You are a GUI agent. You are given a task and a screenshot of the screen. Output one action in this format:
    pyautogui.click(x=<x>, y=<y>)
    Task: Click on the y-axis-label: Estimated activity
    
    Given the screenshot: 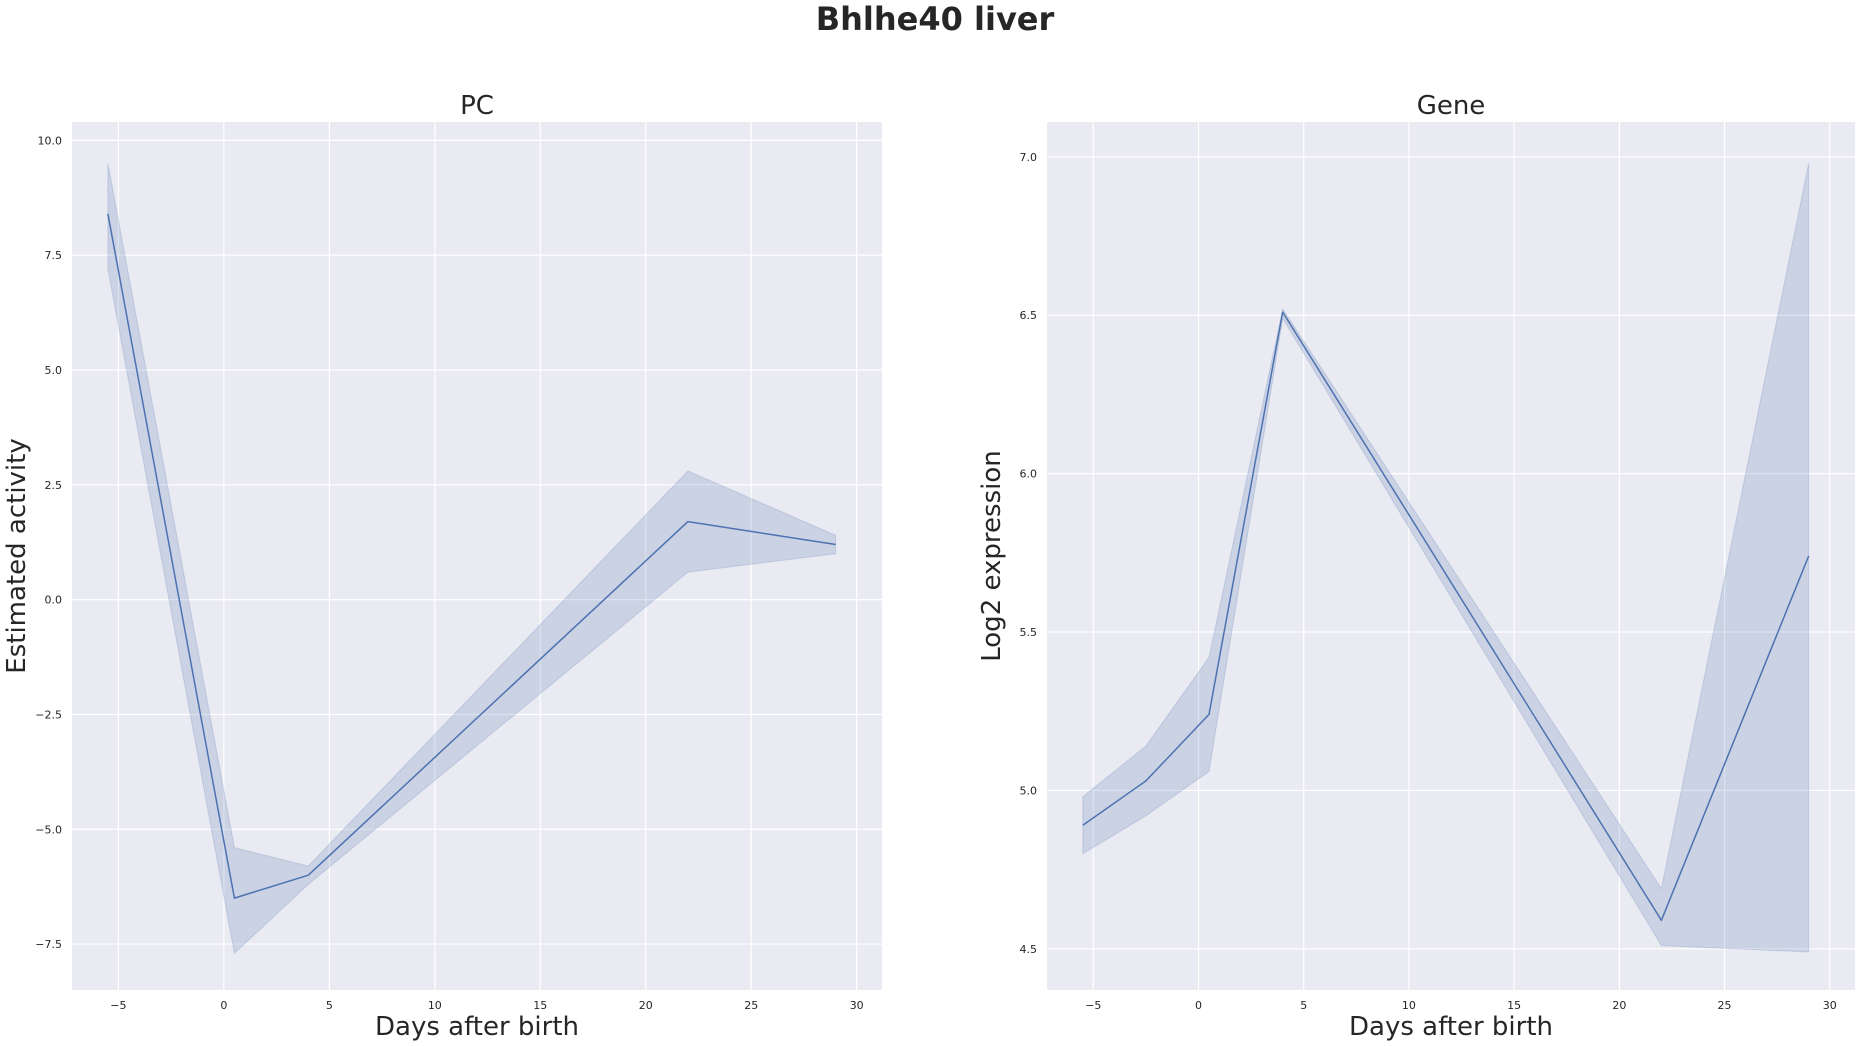 What is the action you would take?
    pyautogui.click(x=17, y=555)
    